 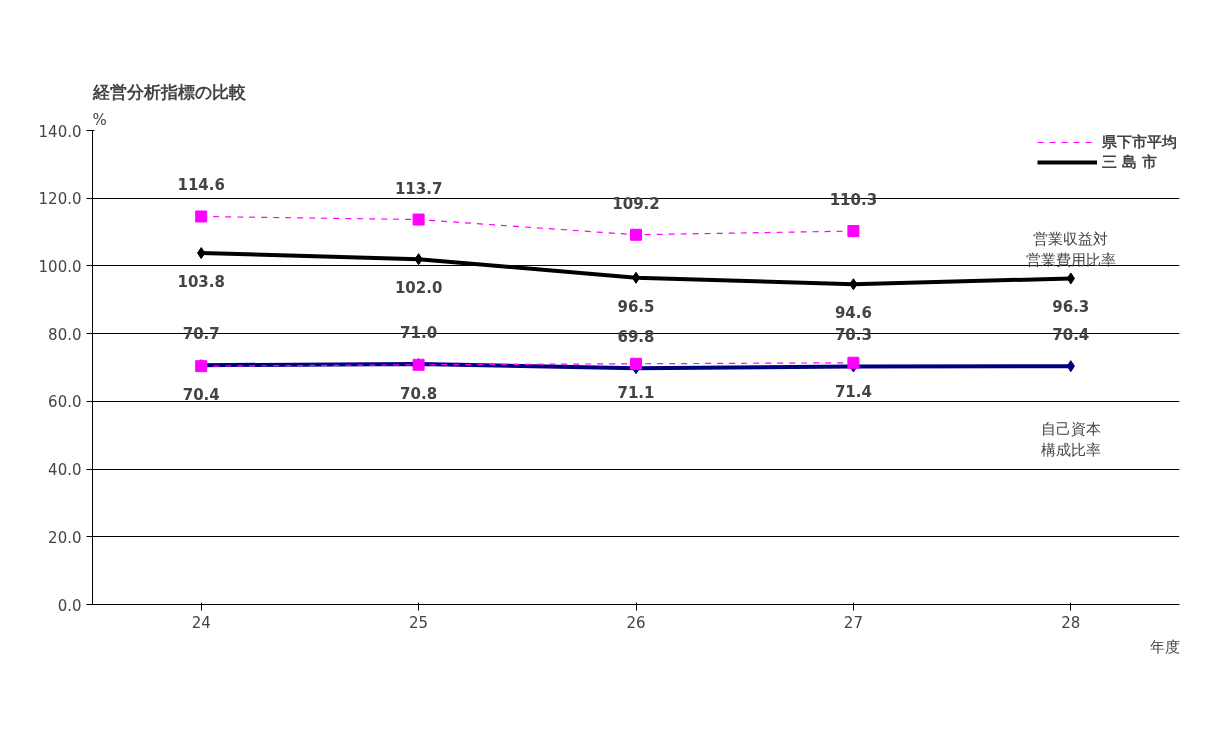 What do you see at coordinates (169, 91) in the screenshot?
I see `chart-title: 経営分析指標の比較` at bounding box center [169, 91].